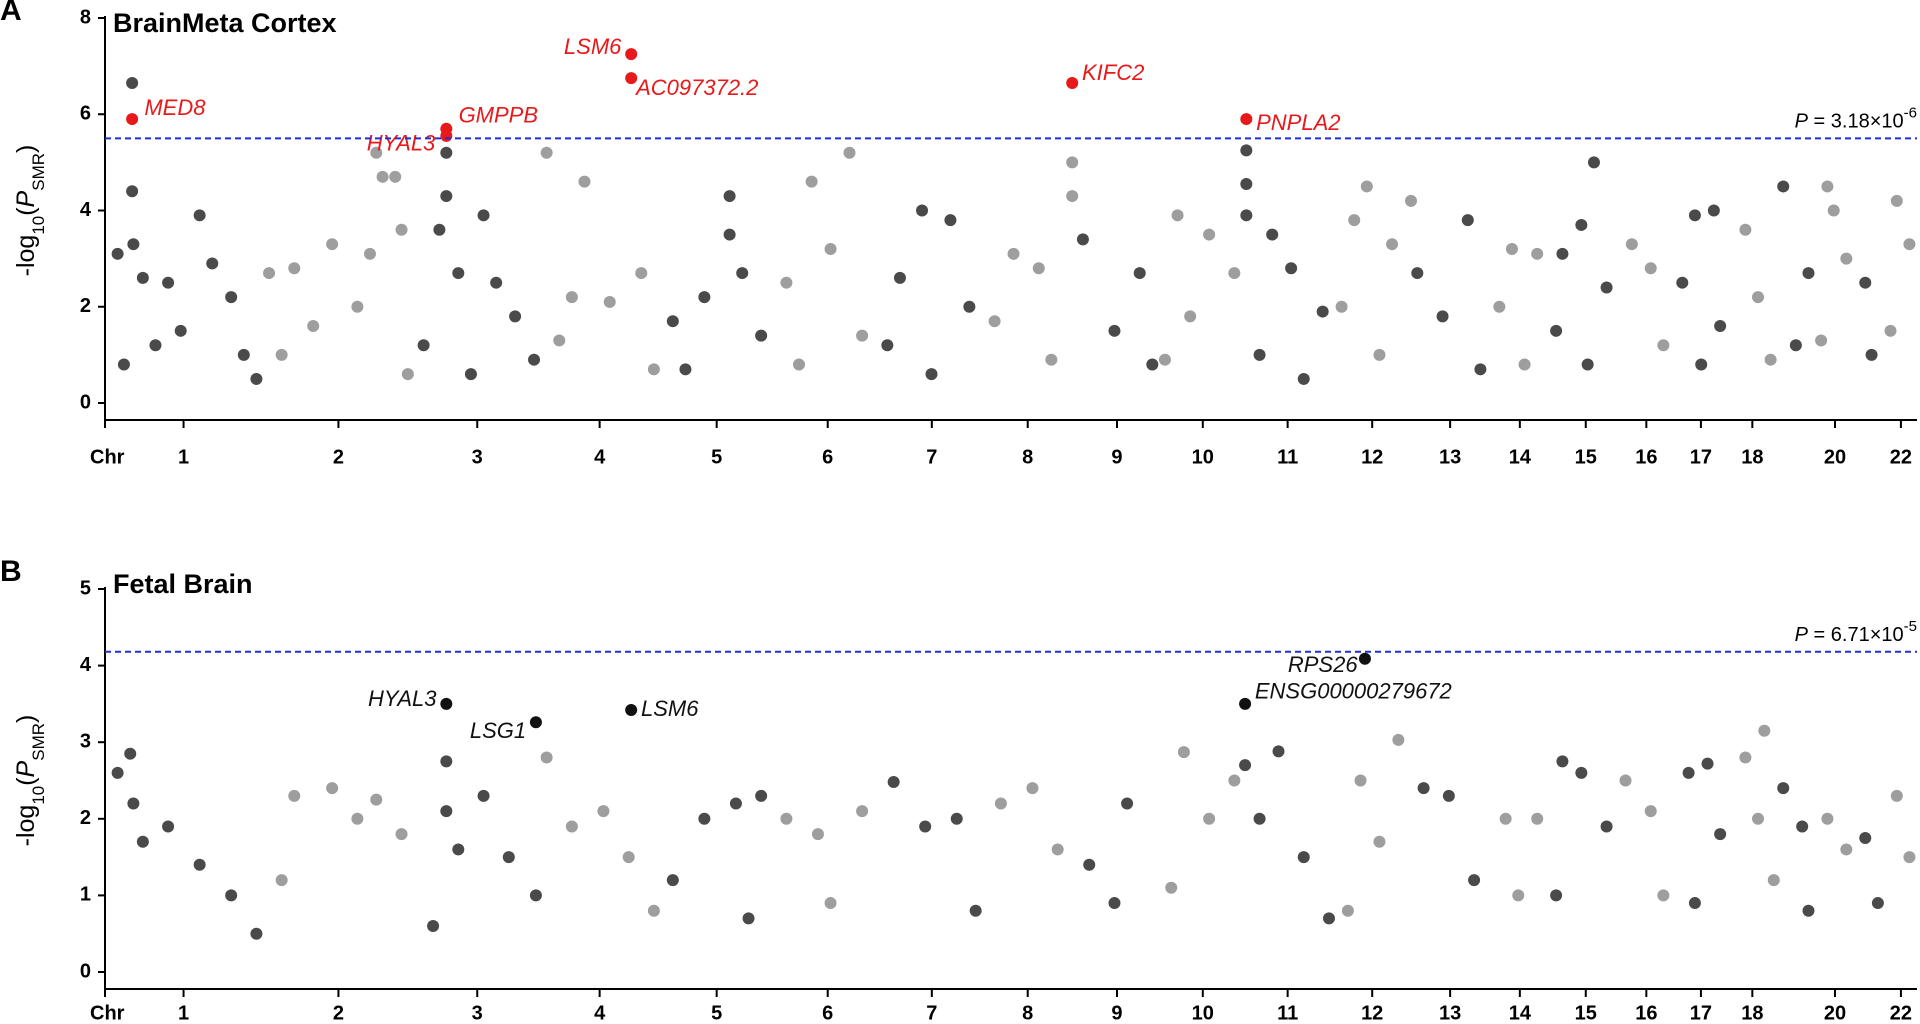  Describe the element at coordinates (600, 1013) in the screenshot. I see `x-tick-label: 4` at that location.